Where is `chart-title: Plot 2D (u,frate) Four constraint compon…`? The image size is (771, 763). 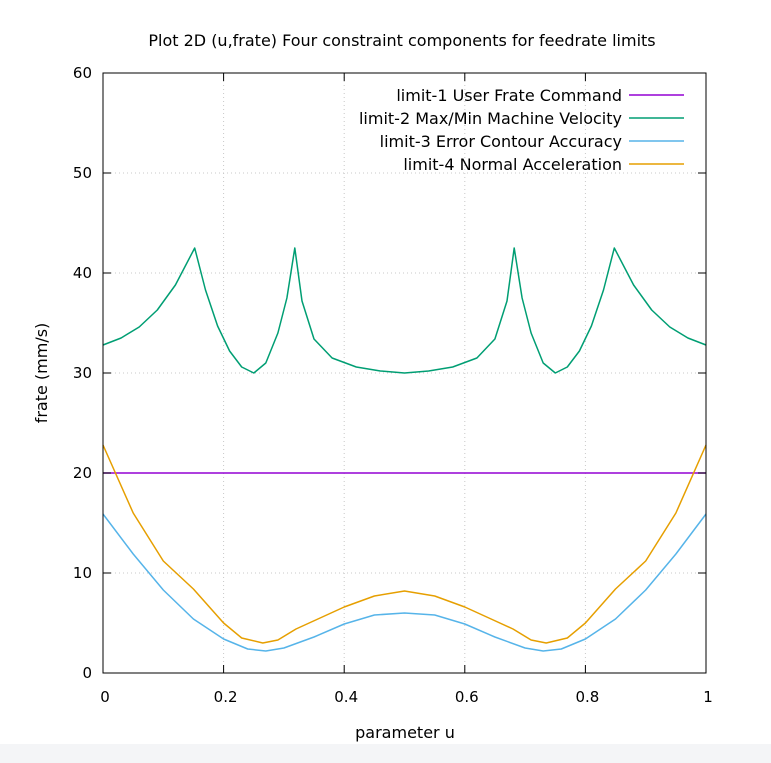
chart-title: Plot 2D (u,frate) Four constraint compon… is located at coordinates (401, 40).